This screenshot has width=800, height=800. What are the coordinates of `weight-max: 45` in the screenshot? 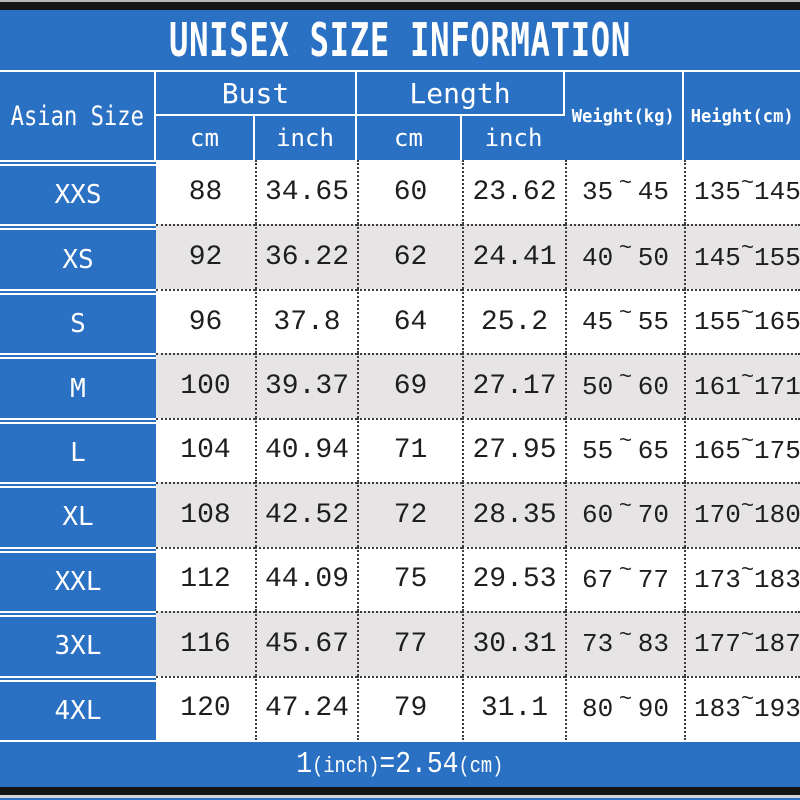 It's located at (653, 192).